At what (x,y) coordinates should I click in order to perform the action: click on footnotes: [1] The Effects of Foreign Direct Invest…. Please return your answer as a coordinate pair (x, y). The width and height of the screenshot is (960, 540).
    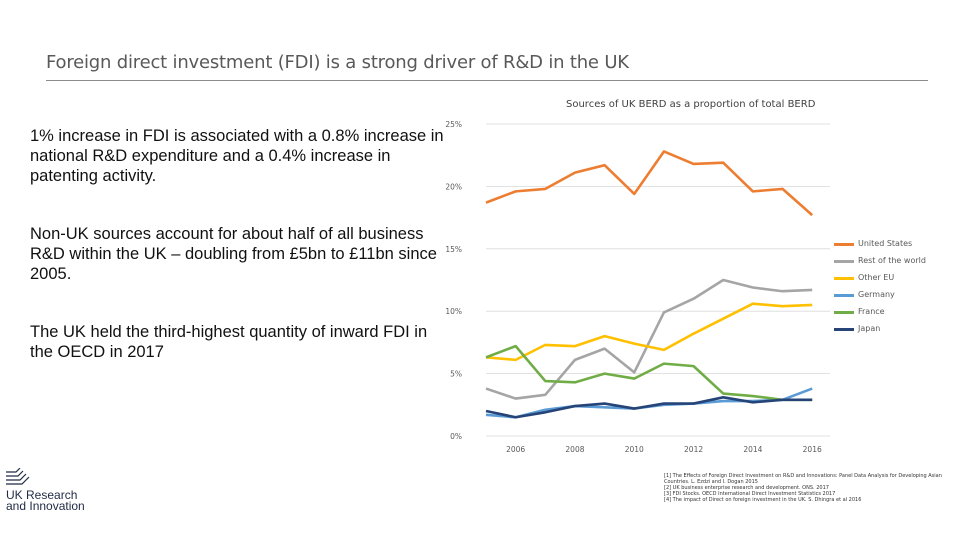
    Looking at the image, I should click on (812, 488).